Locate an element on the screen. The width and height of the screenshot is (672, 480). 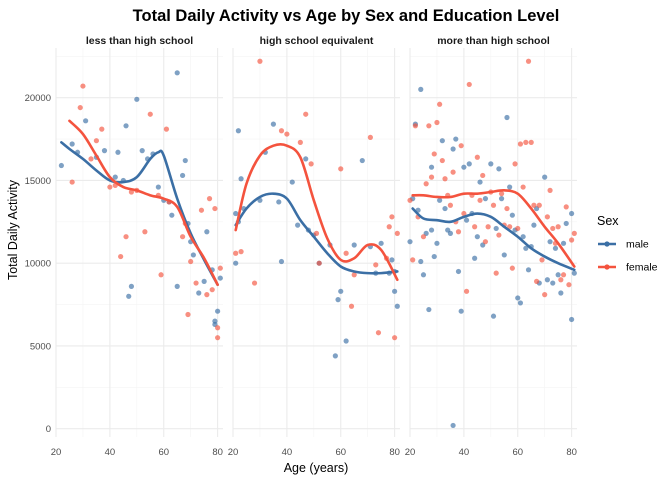
female-trend-line is located at coordinates (493, 228).